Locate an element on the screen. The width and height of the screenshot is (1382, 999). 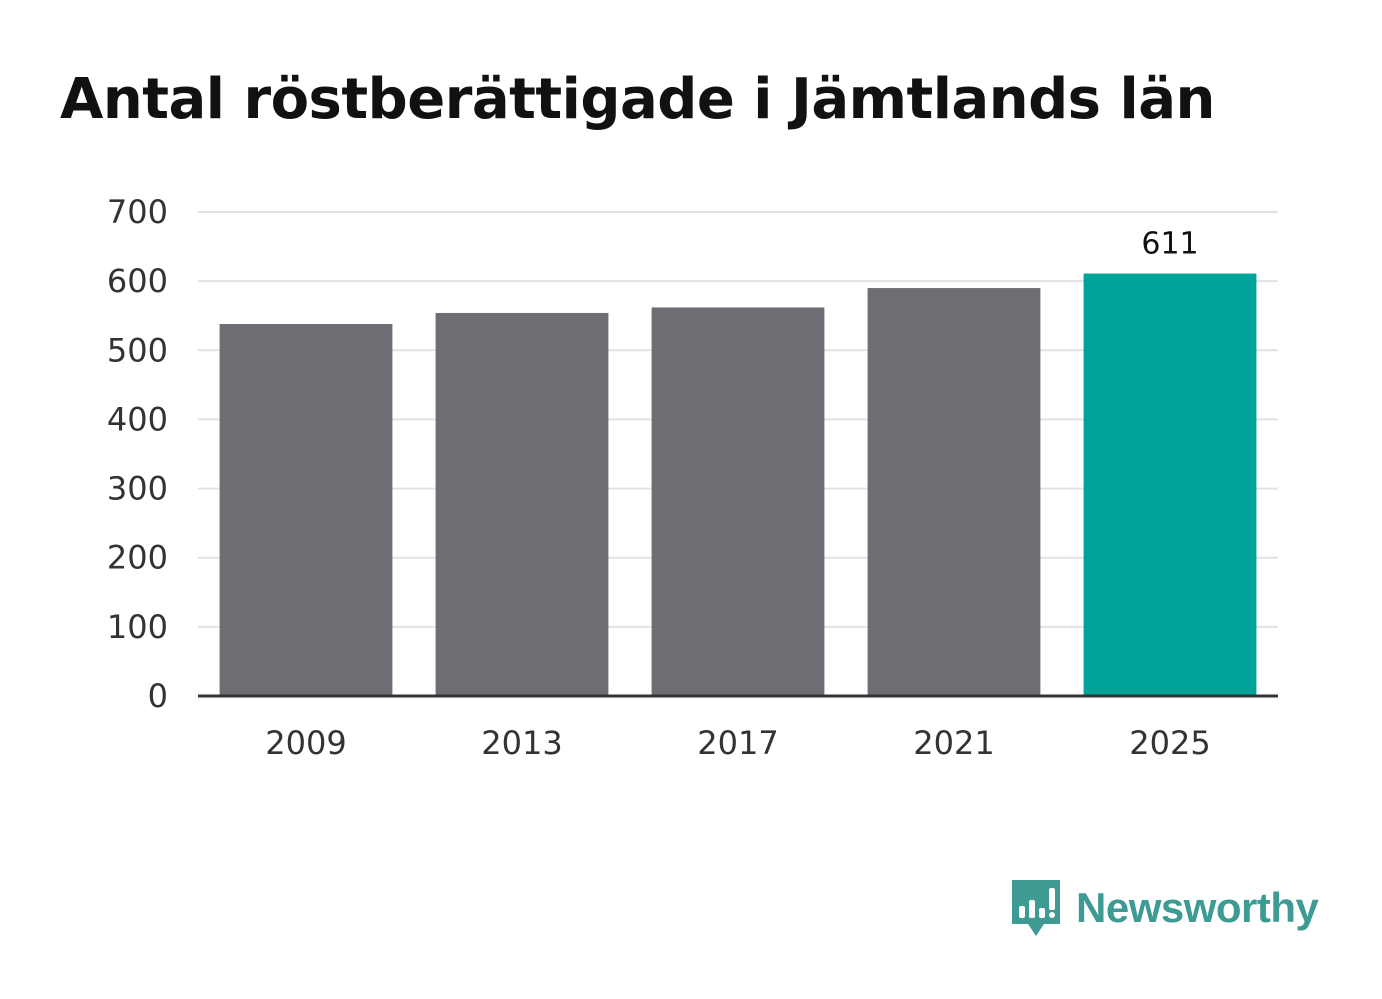
bar-2021 is located at coordinates (954, 492).